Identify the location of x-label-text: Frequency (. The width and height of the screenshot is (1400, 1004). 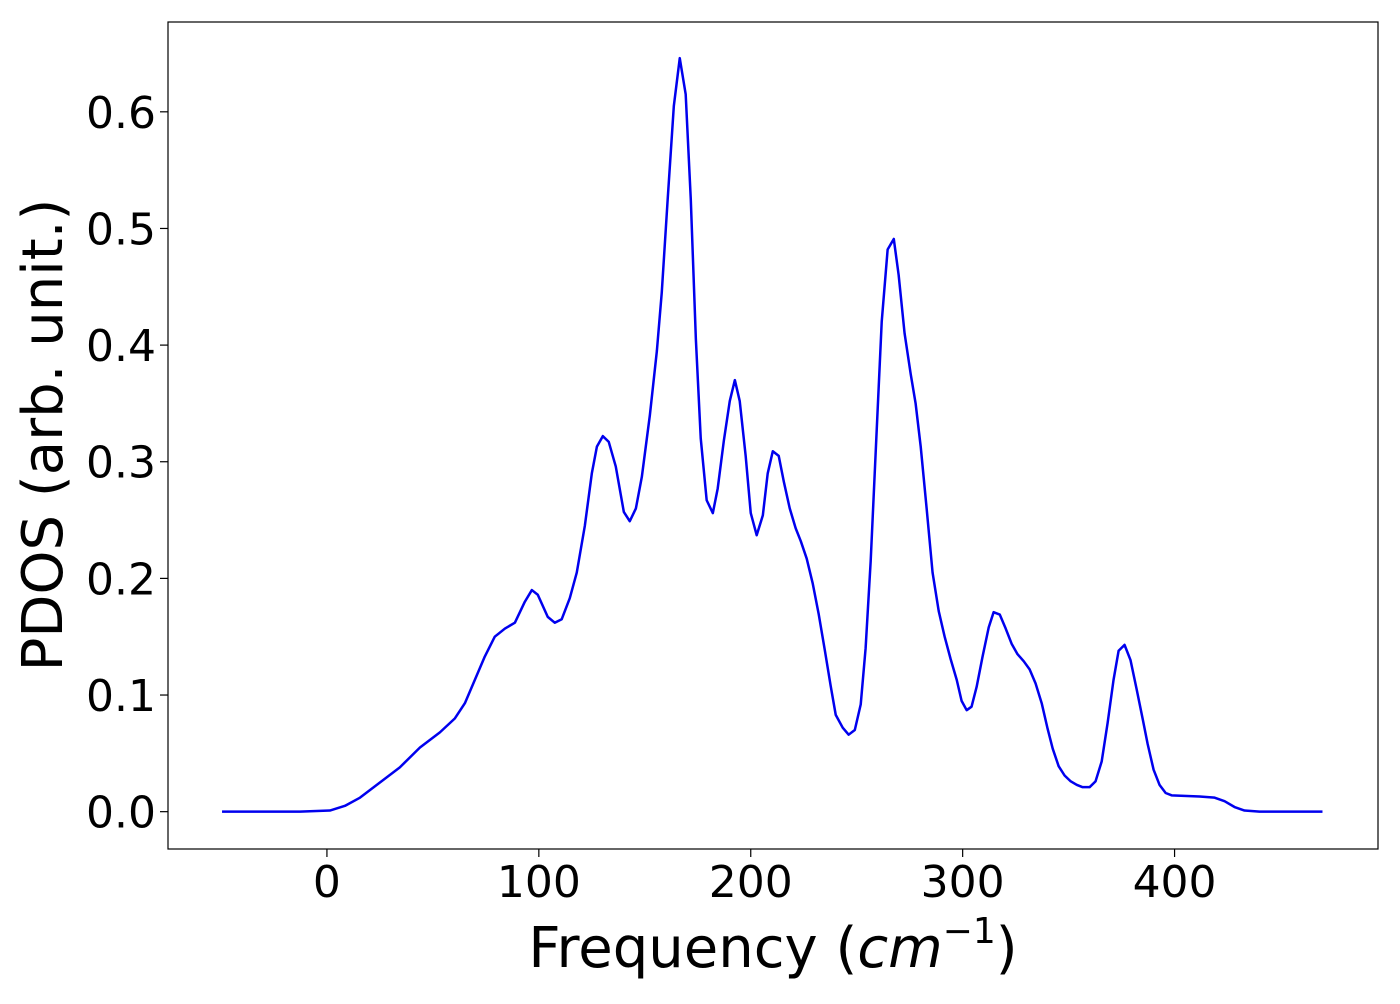
(692, 948).